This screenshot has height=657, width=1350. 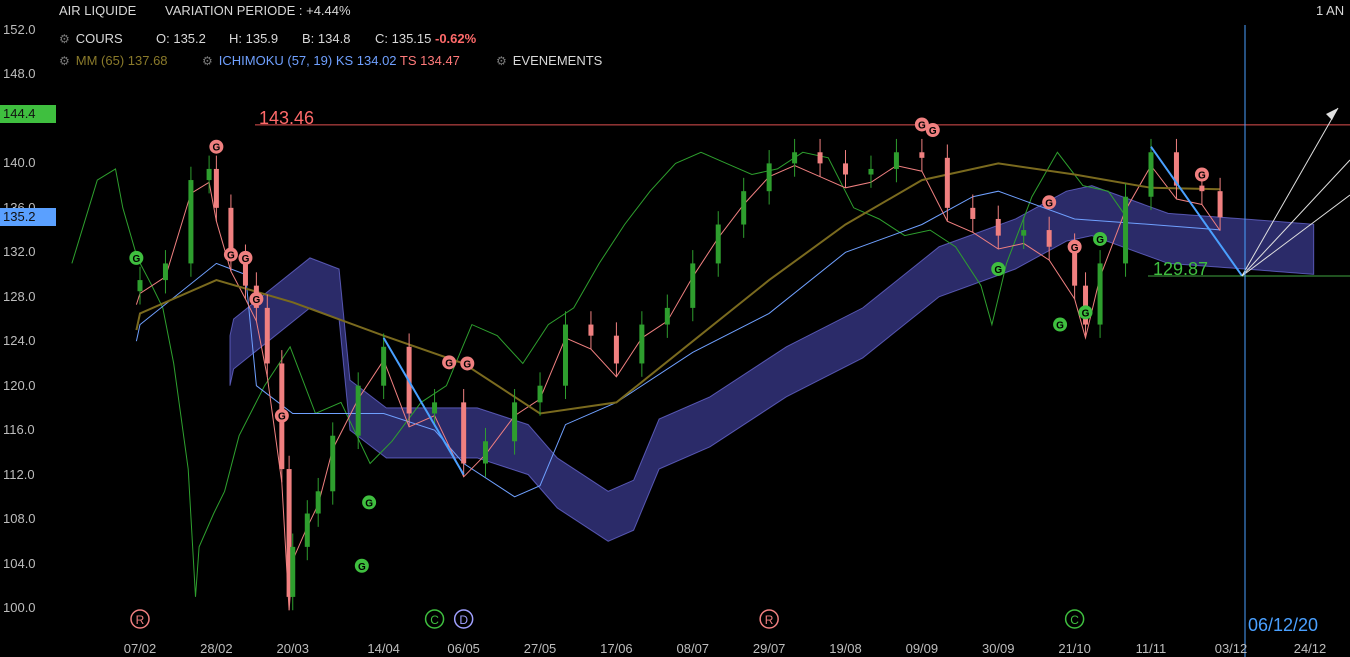 I want to click on period-variation: VARIATION PERIODE : +4.44%, so click(x=258, y=10).